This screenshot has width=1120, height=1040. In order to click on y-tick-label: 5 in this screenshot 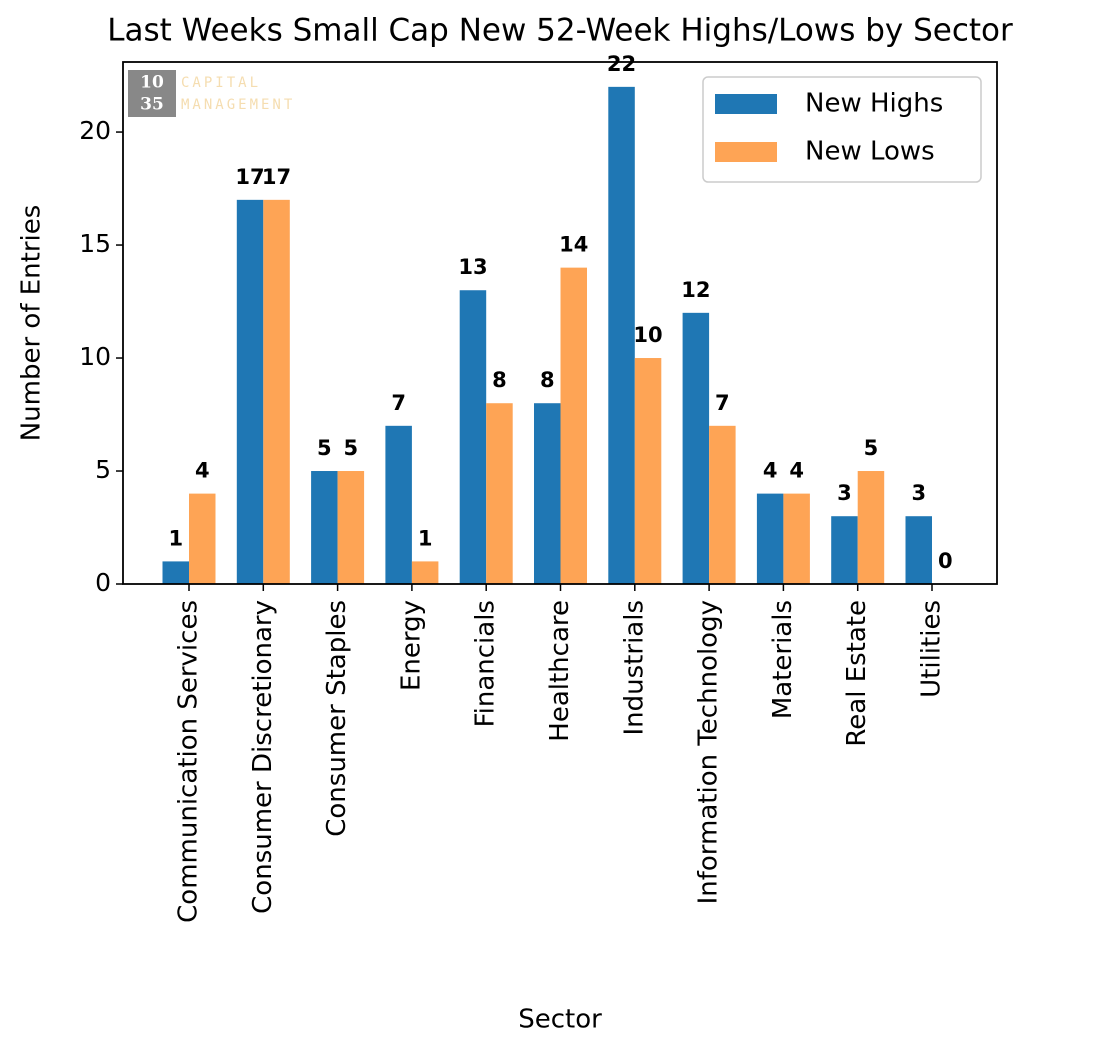, I will do `click(103, 469)`.